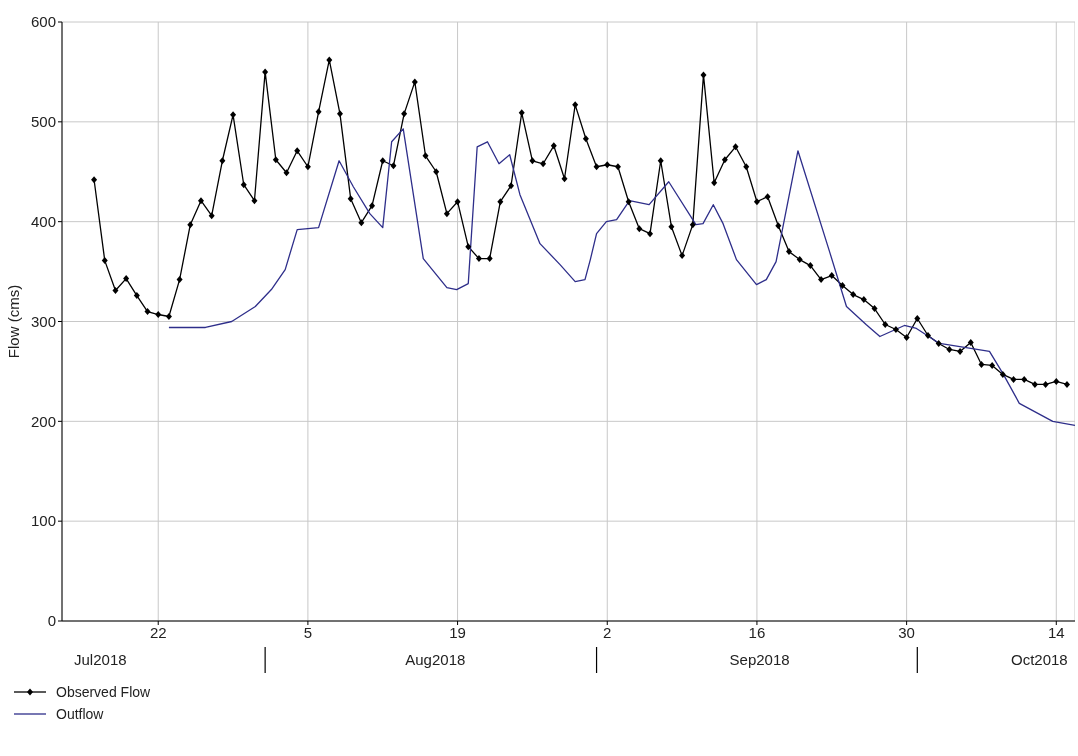  I want to click on y-tick-label: 500, so click(43, 122).